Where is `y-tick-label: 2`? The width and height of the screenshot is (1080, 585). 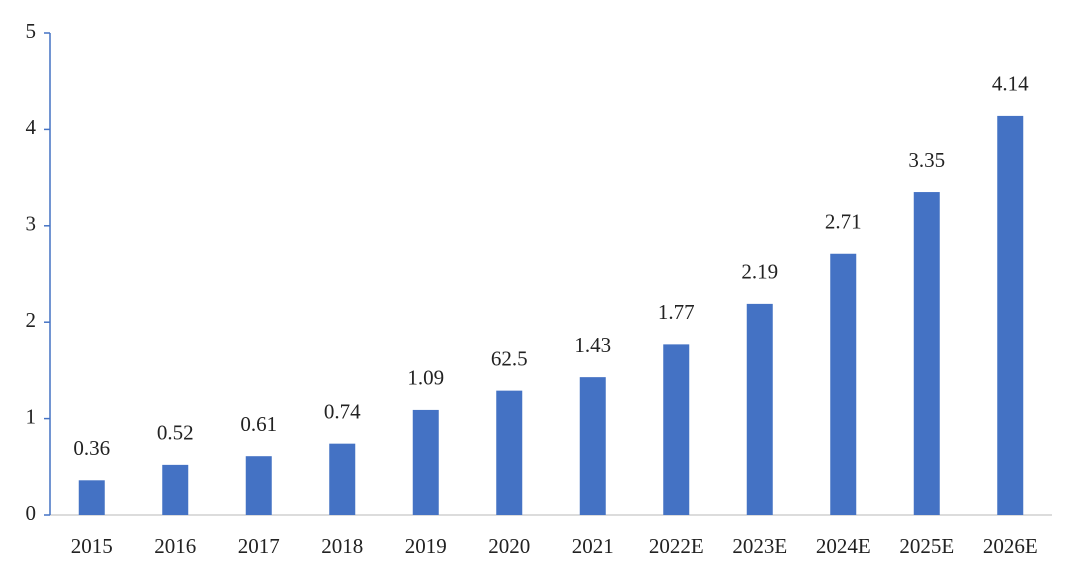
y-tick-label: 2 is located at coordinates (31, 320).